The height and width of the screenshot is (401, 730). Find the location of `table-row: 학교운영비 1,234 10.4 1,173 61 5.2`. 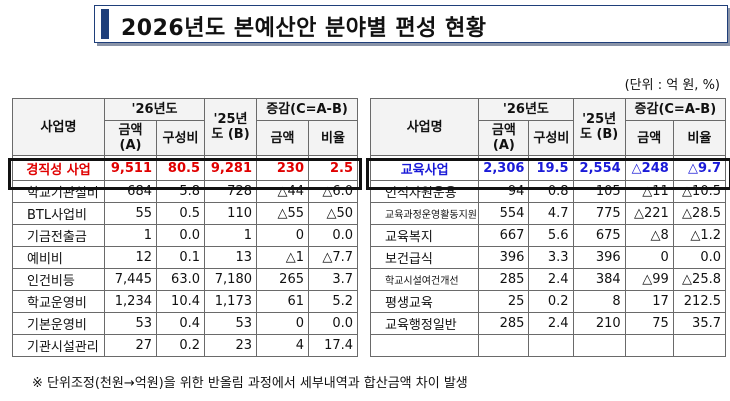

table-row: 학교운영비 1,234 10.4 1,173 61 5.2 is located at coordinates (185, 301).